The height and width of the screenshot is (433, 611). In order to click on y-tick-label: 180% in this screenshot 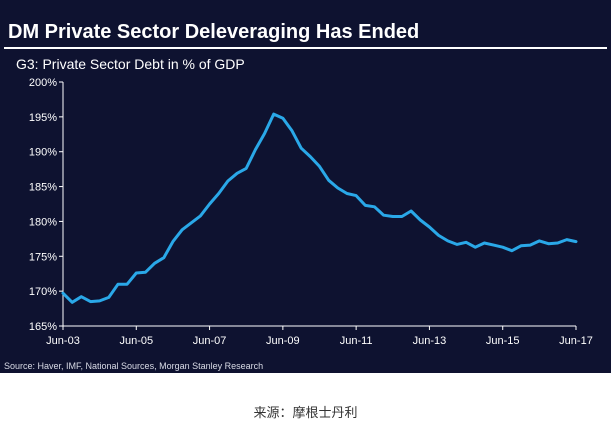, I will do `click(43, 222)`.